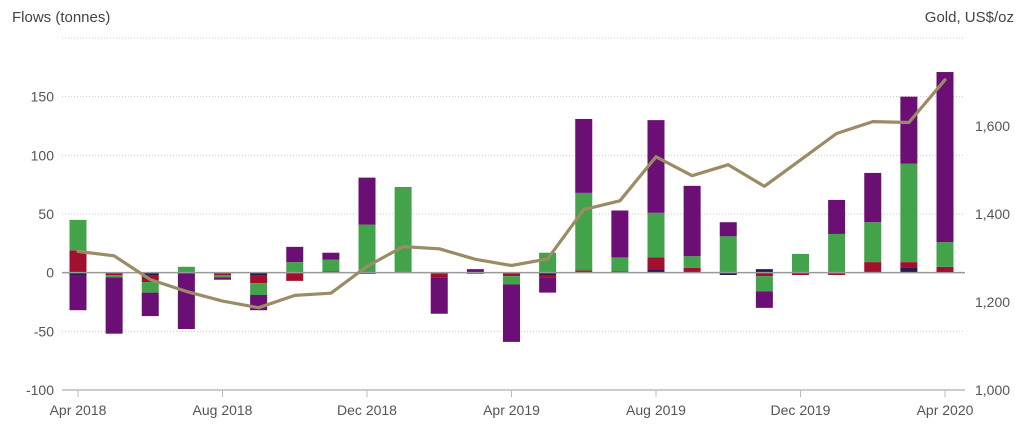  Describe the element at coordinates (78, 410) in the screenshot. I see `x-tick-label: Apr 2018` at that location.